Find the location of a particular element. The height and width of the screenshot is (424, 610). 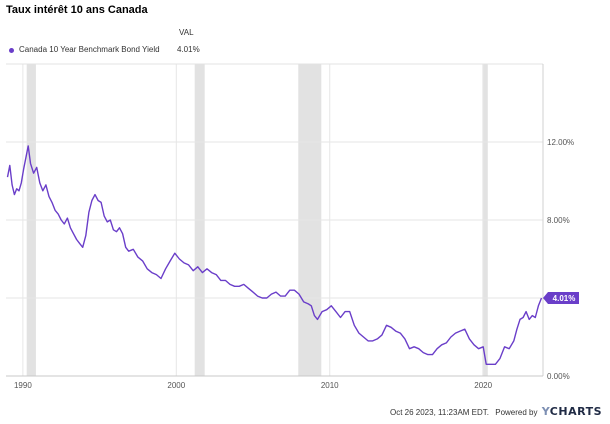

x-tick-label: 2010 is located at coordinates (330, 385).